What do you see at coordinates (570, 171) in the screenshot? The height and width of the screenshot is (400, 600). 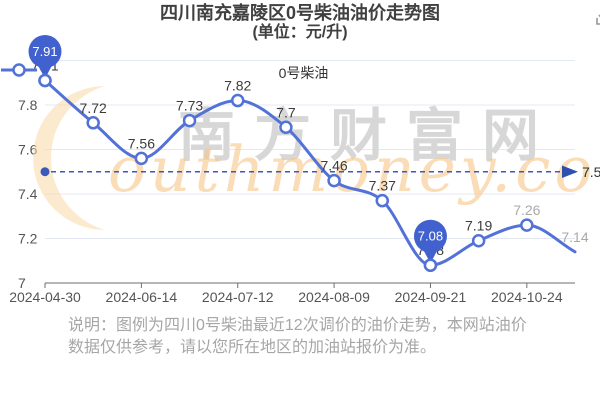 I see `reference-arrow-icon` at bounding box center [570, 171].